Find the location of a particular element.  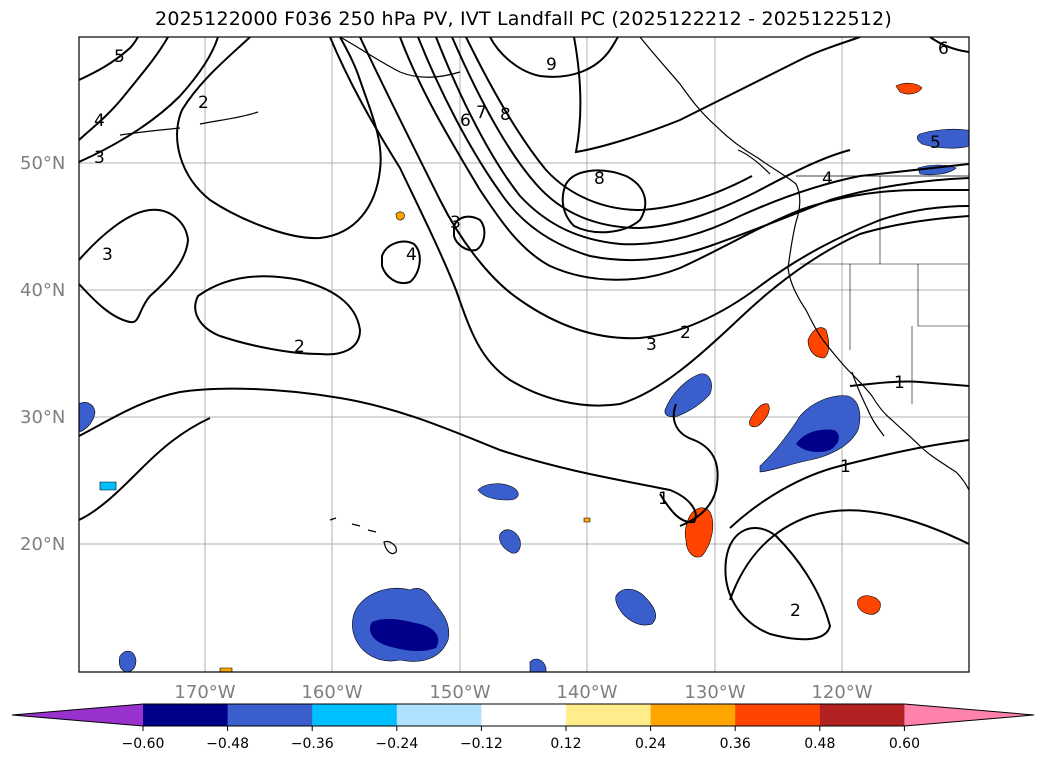

contour-5-nw is located at coordinates (109, 59).